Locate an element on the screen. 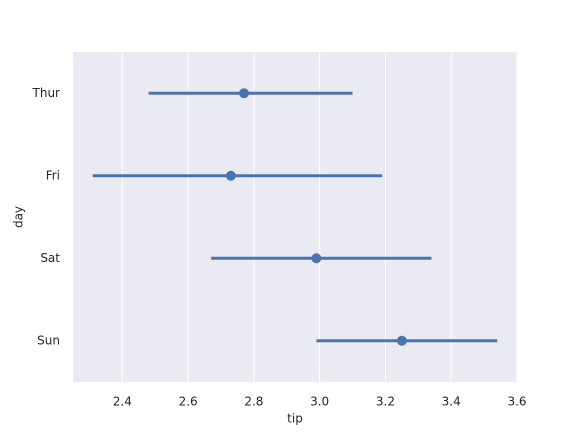  x-axis-label: tip is located at coordinates (295, 419).